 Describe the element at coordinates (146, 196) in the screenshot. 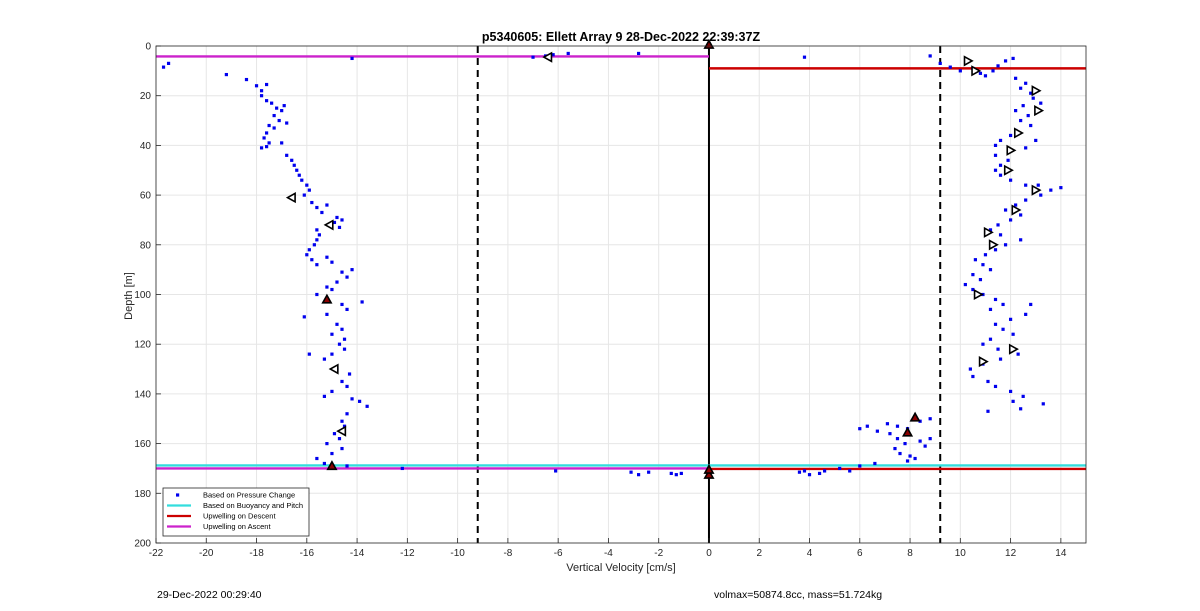

I see `y-tick-label: 60` at that location.